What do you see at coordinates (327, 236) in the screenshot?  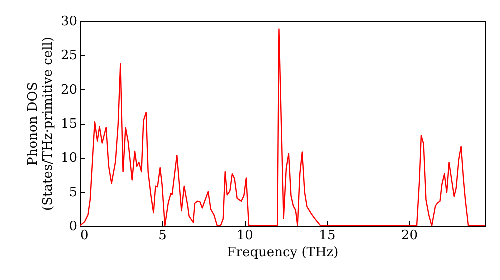 I see `x-tick-label: 15` at bounding box center [327, 236].